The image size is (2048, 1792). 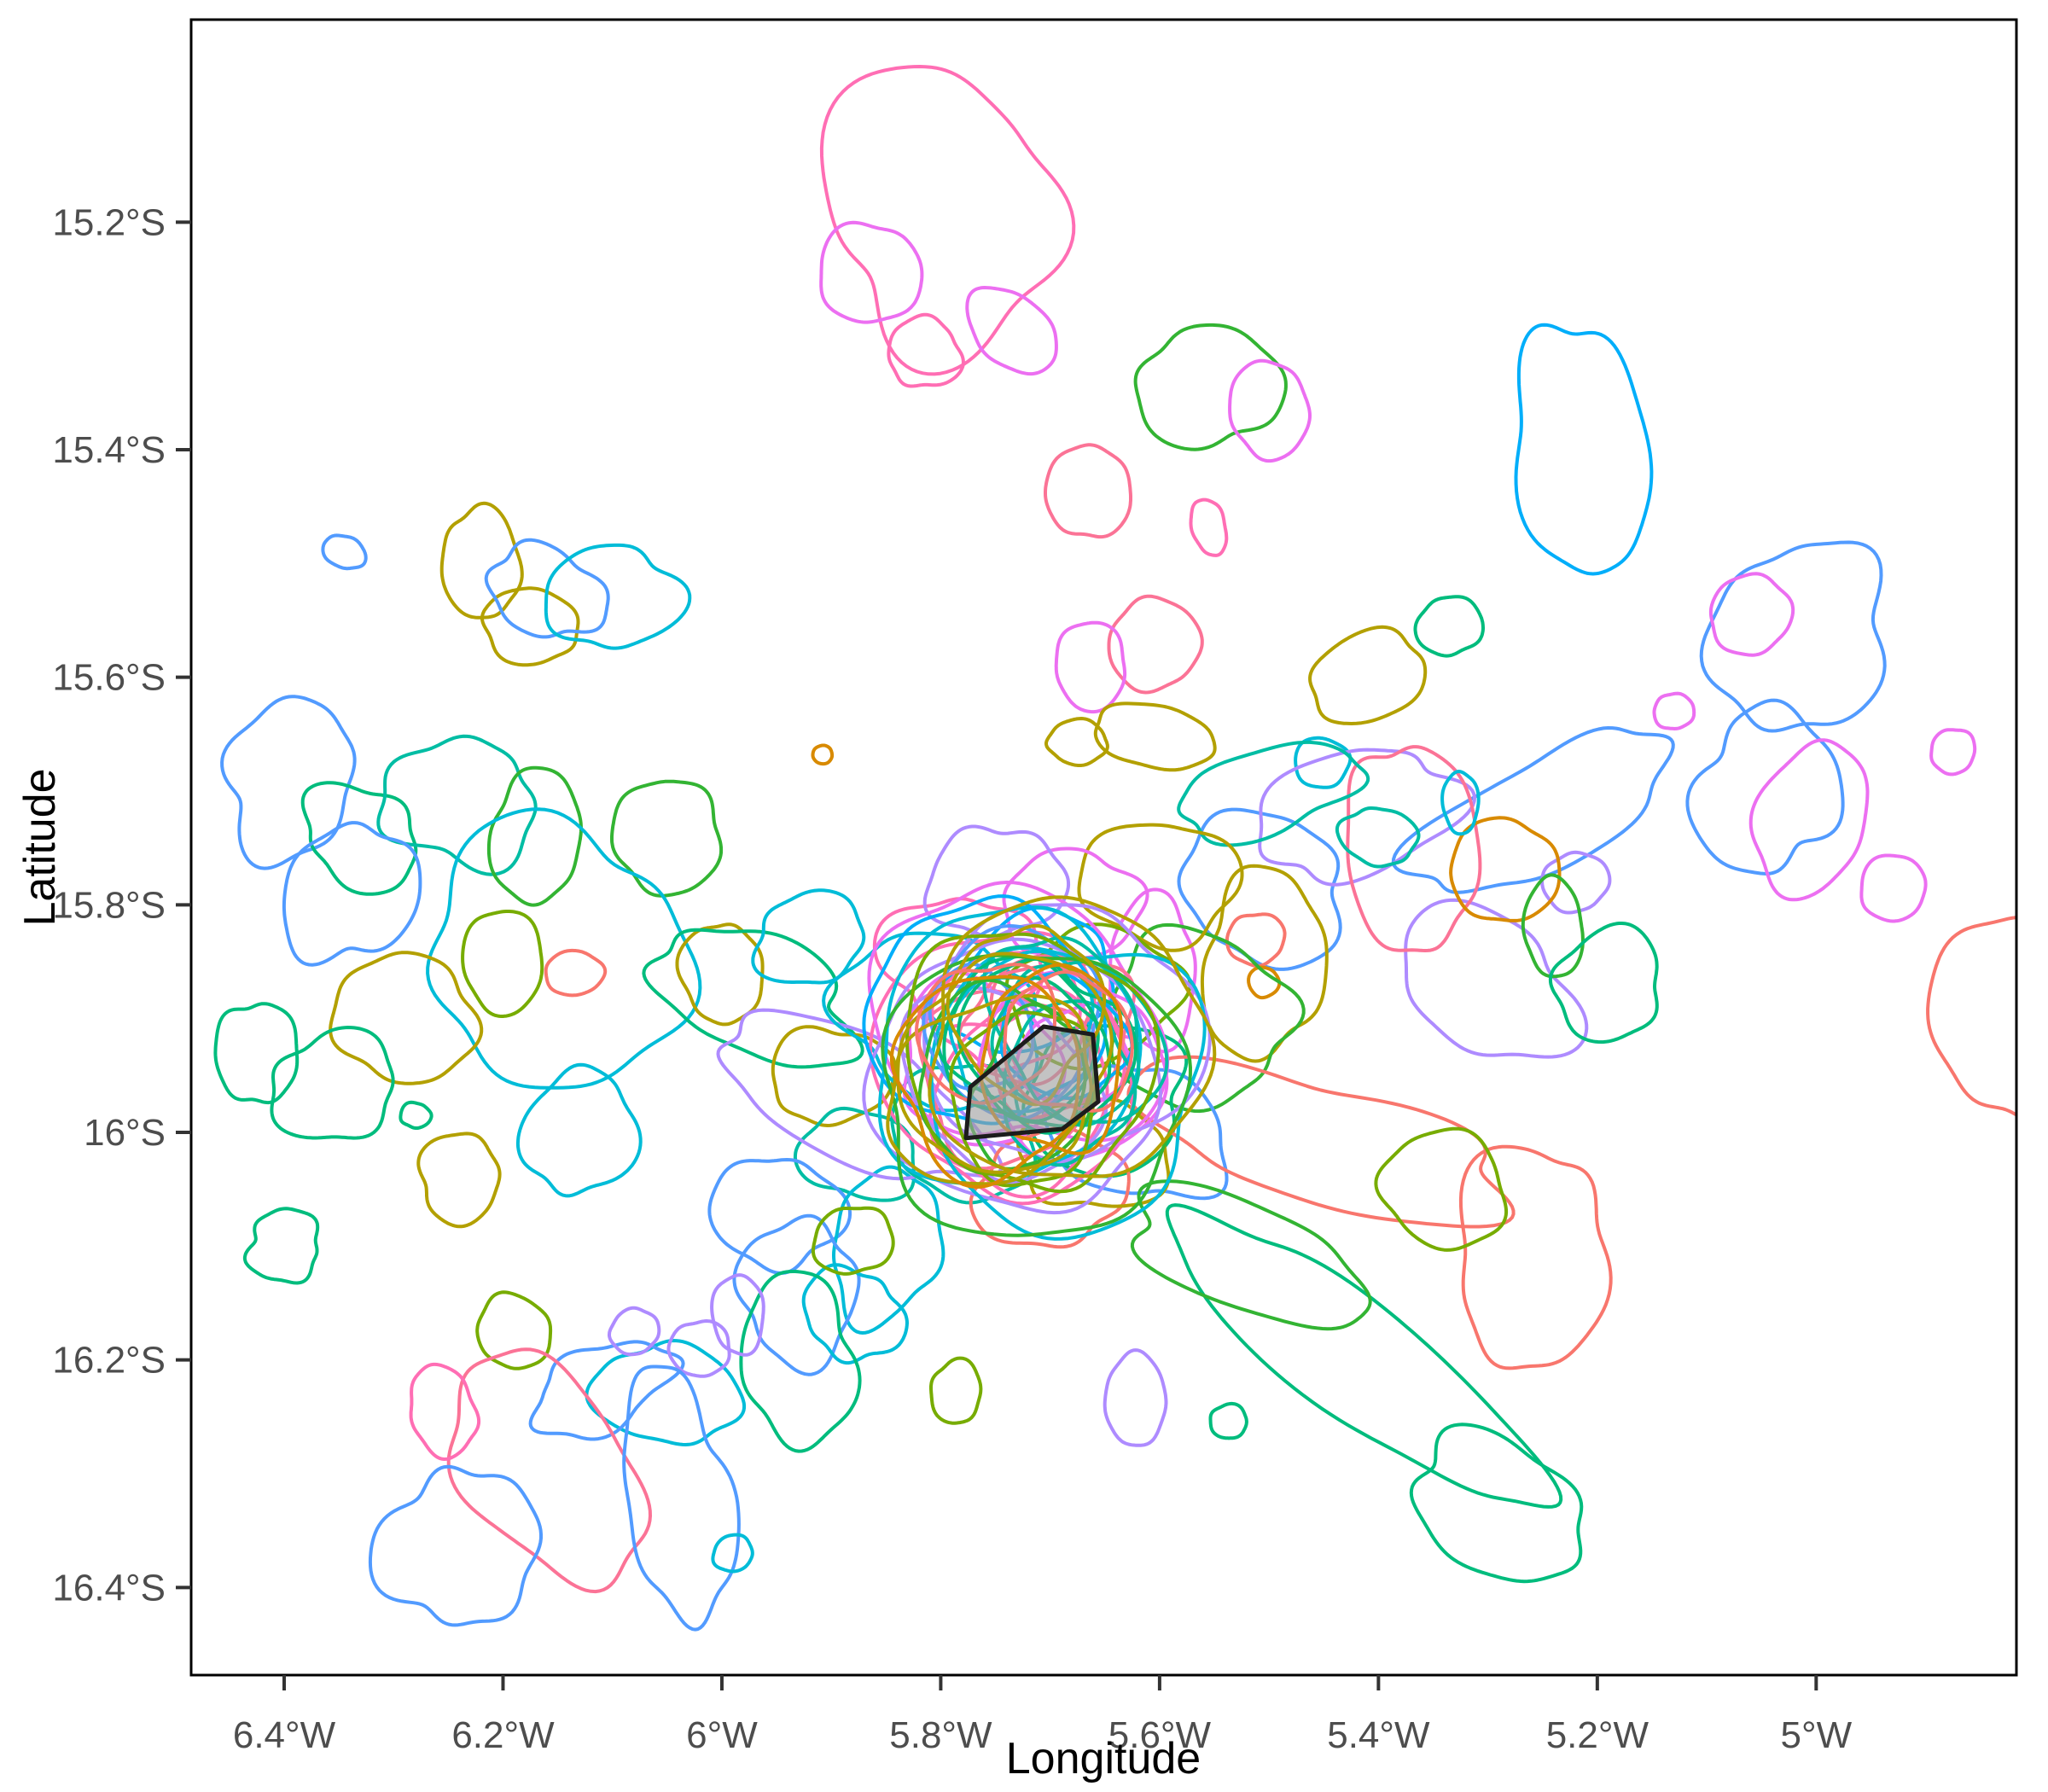 I want to click on y-axis-title: Latitude, so click(x=40, y=847).